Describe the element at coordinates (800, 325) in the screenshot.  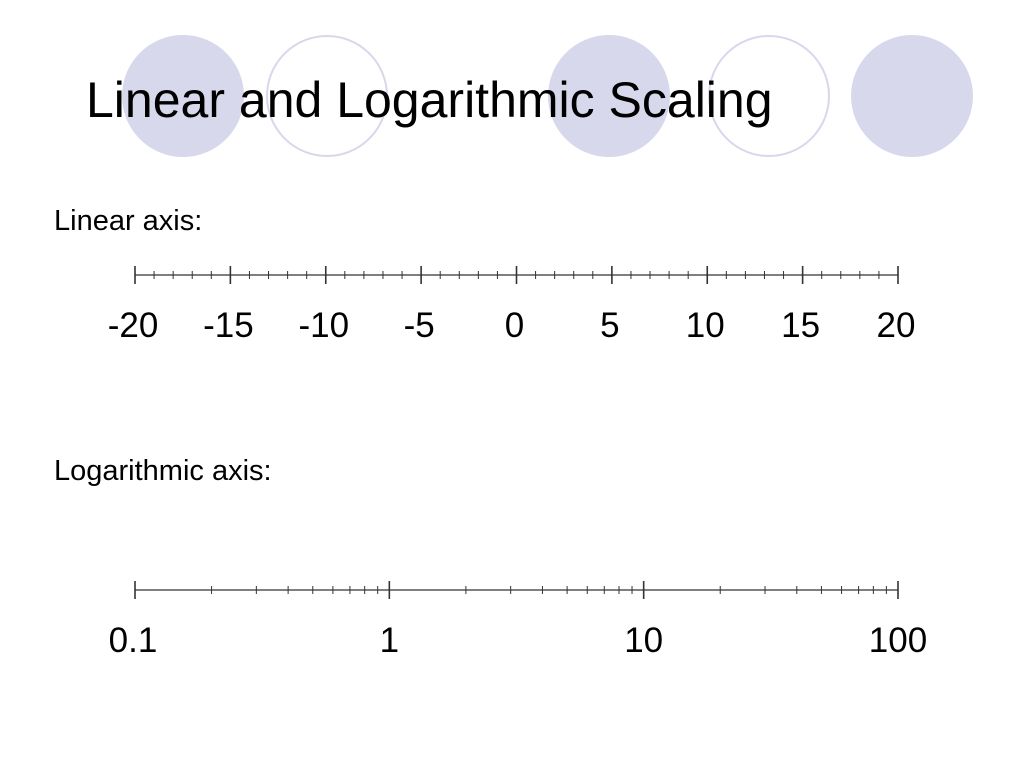
I see `linear-tick-label: 15` at that location.